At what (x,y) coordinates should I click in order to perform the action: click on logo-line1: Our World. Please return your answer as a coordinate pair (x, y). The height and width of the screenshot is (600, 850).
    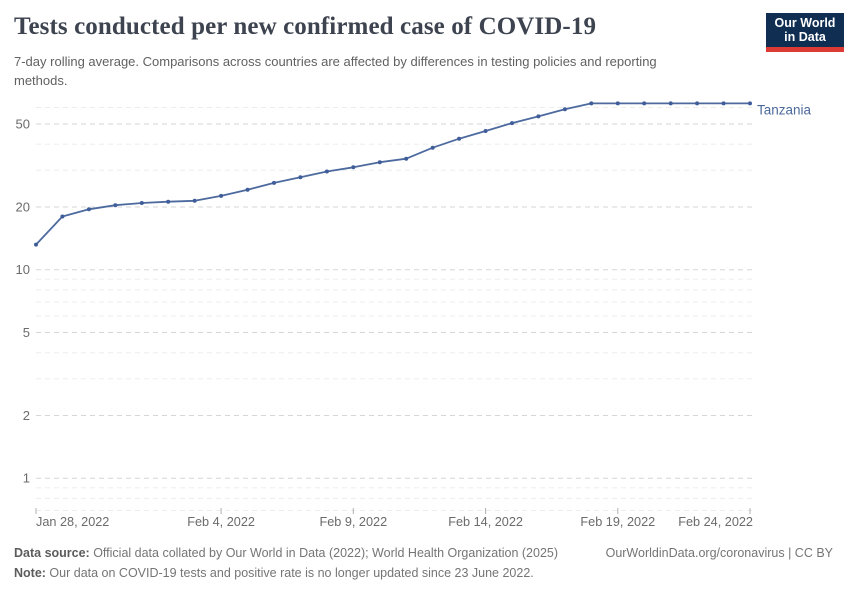
    Looking at the image, I should click on (805, 23).